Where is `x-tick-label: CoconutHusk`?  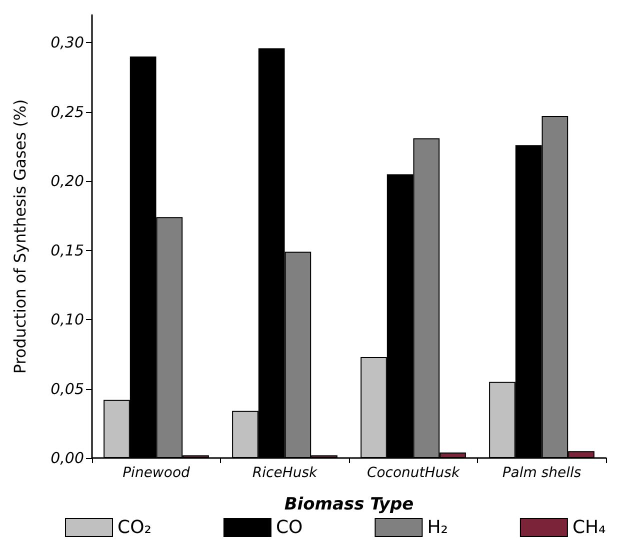 x-tick-label: CoconutHusk is located at coordinates (413, 473).